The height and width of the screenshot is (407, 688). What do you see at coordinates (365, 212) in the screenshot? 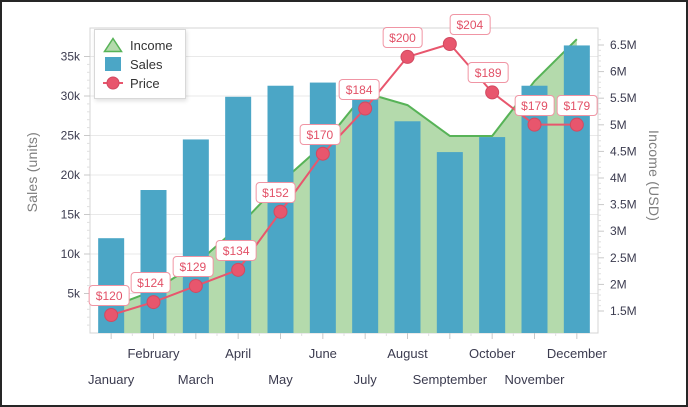
I see `sales-bar-july` at bounding box center [365, 212].